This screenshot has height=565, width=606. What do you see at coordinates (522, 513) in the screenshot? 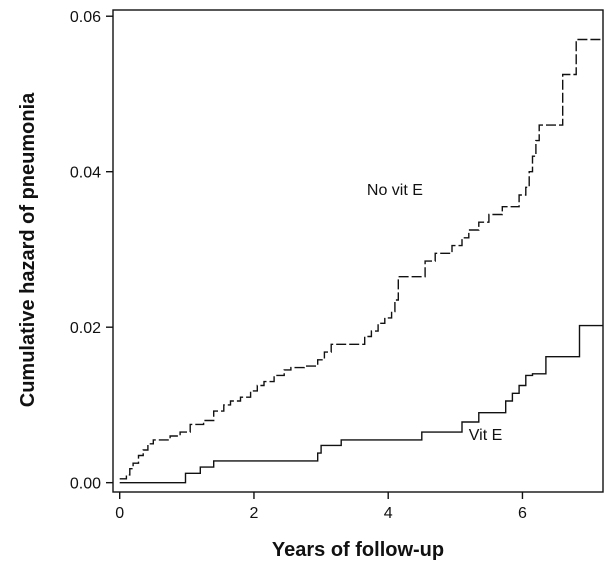
I see `x-tick-label: 6` at bounding box center [522, 513].